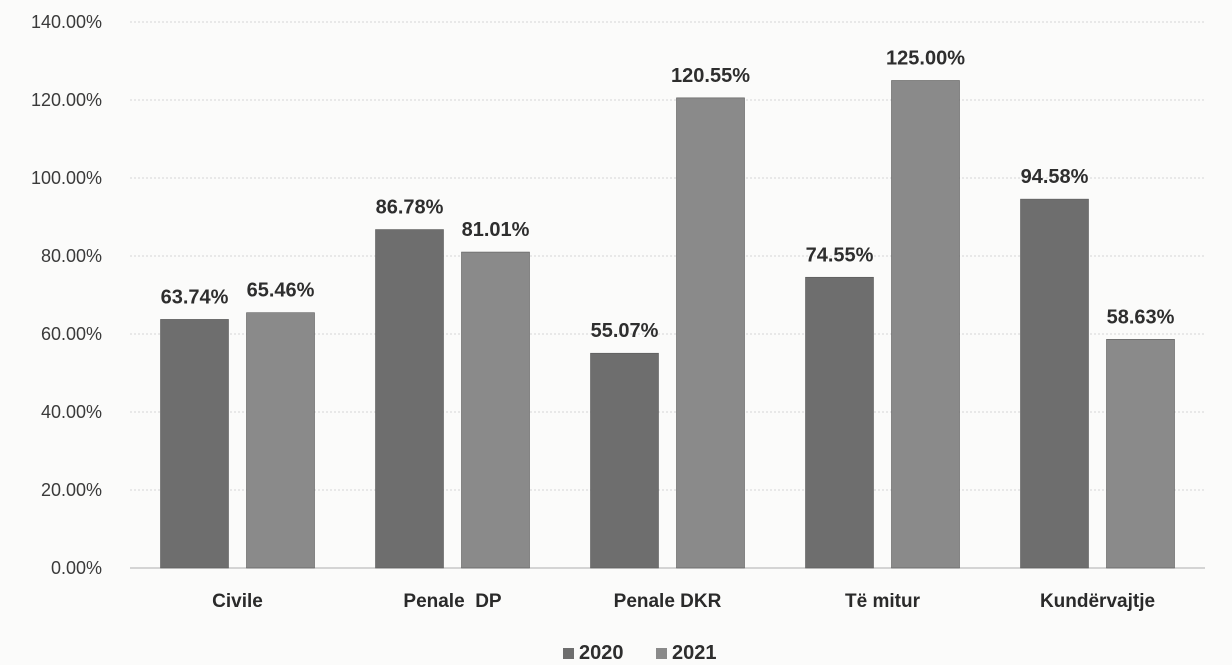 This screenshot has height=665, width=1232. I want to click on legend: 2020 2021, so click(640, 653).